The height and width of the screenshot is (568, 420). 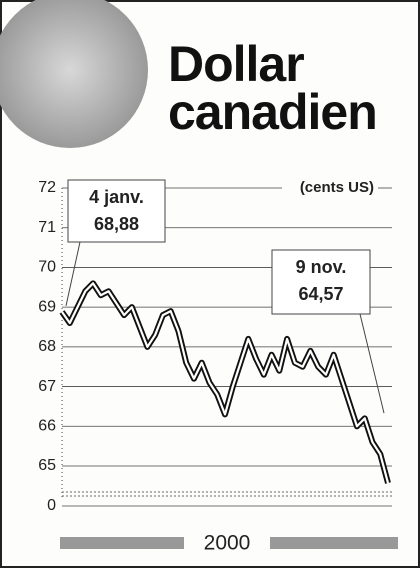 I want to click on annotation-date: 4 janv., so click(x=116, y=197).